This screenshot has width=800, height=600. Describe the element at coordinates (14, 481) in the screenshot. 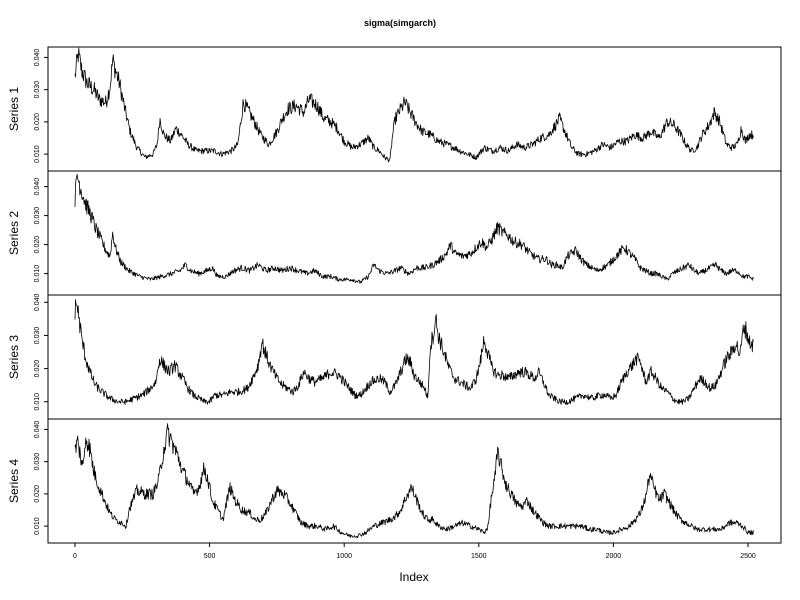

I see `series-label: Series 4` at that location.